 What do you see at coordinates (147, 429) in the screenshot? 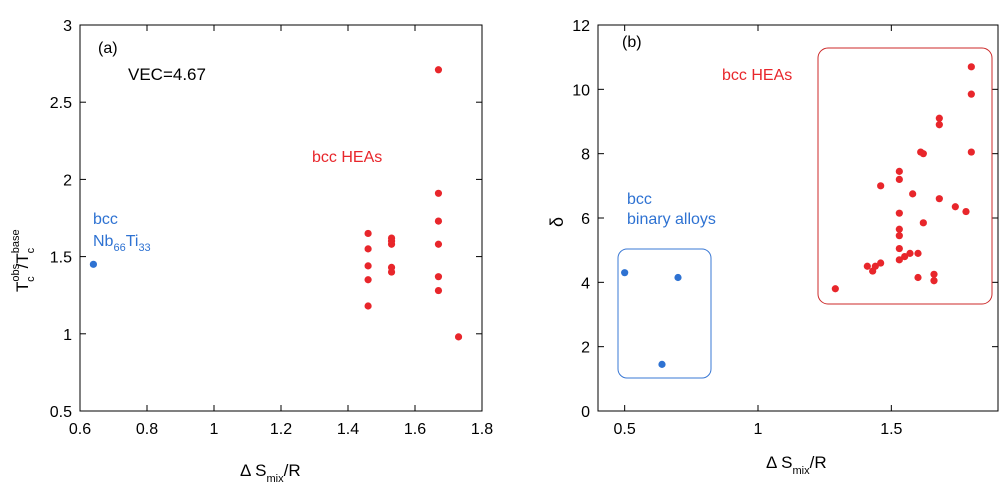
I see `x-tick-label-a: 0.8` at bounding box center [147, 429].